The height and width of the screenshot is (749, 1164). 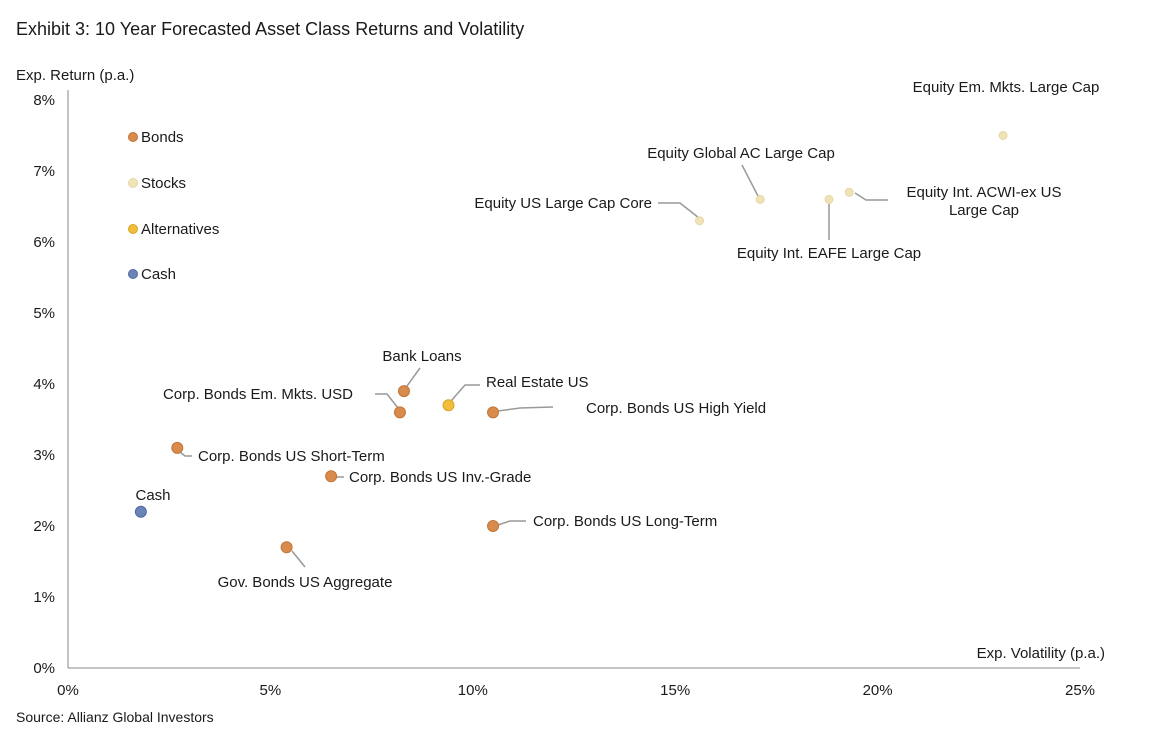 What do you see at coordinates (291, 456) in the screenshot?
I see `data-label: Corp. Bonds US Short-Term` at bounding box center [291, 456].